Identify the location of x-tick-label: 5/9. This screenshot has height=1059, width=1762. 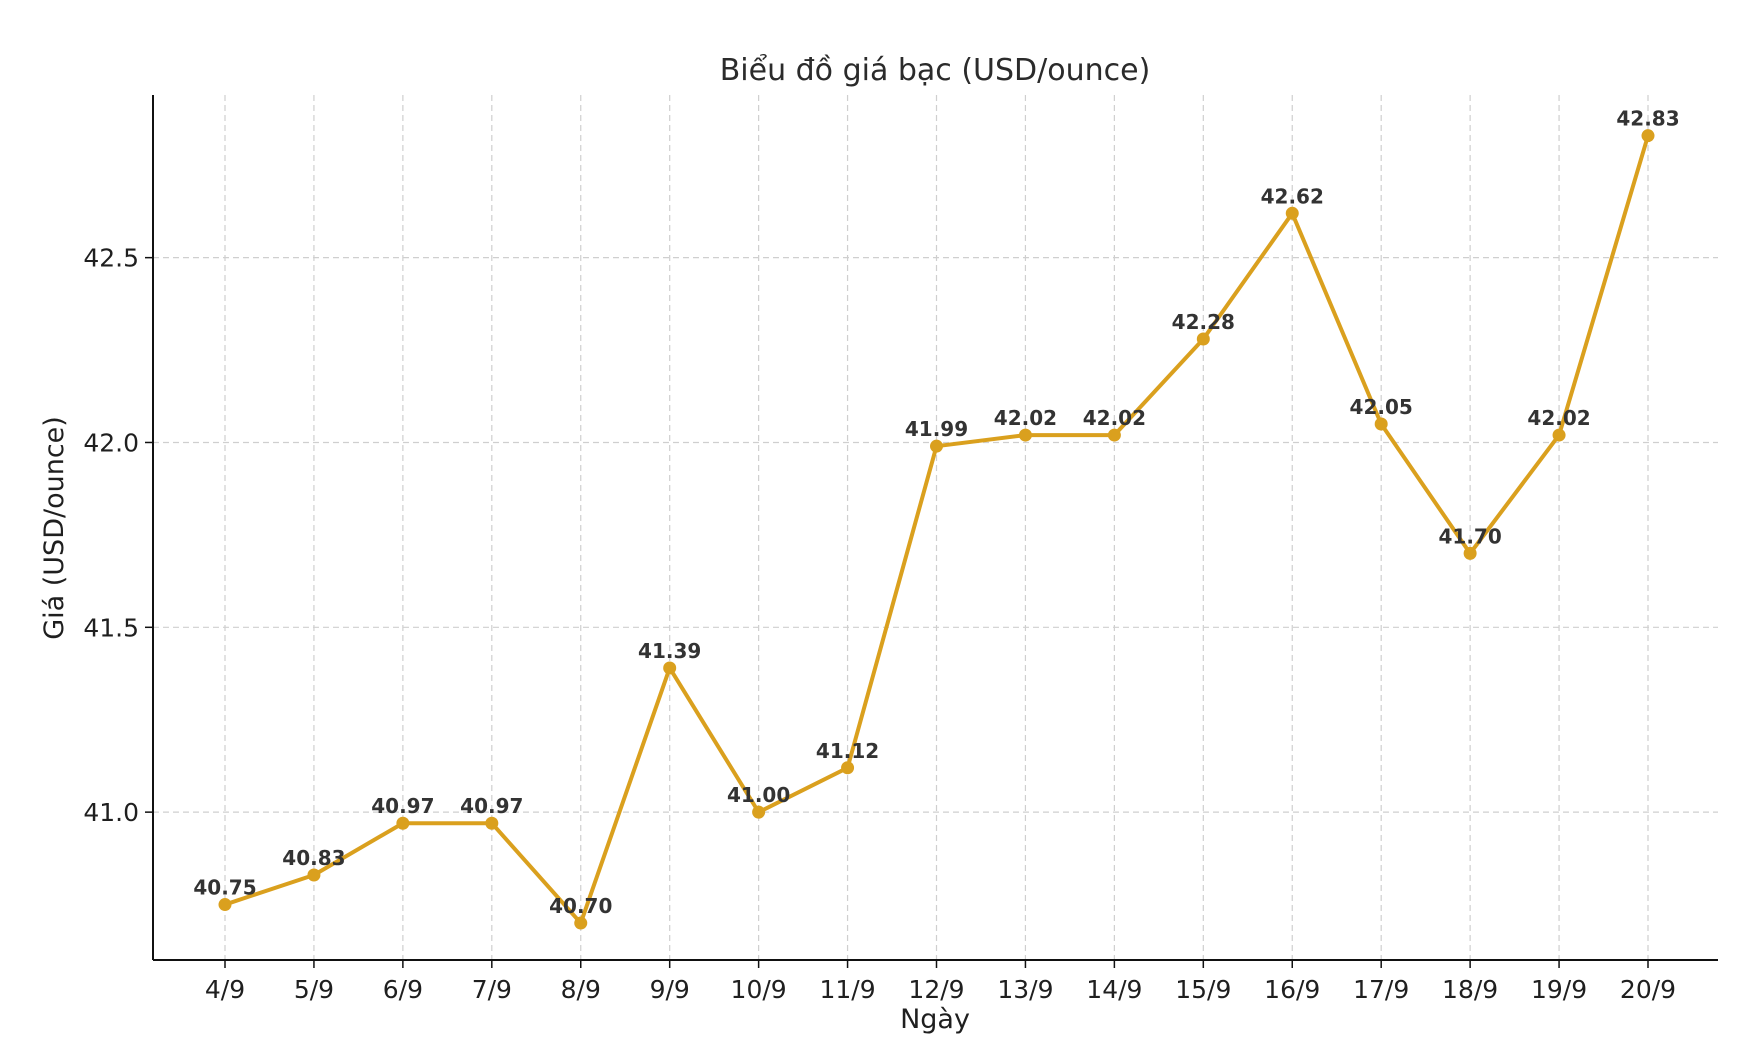
(314, 989).